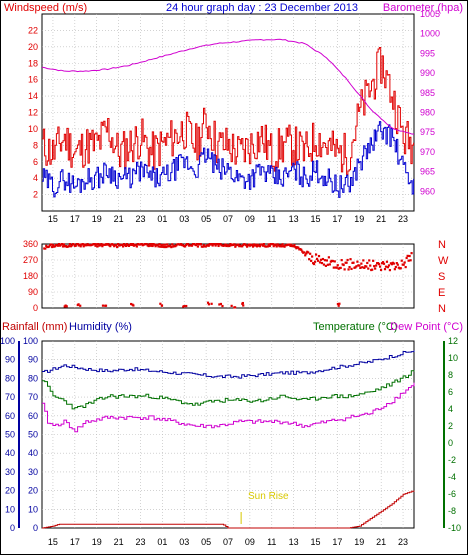 This screenshot has height=555, width=468. I want to click on rainfall-y-tick-label: 100, so click(7, 341).